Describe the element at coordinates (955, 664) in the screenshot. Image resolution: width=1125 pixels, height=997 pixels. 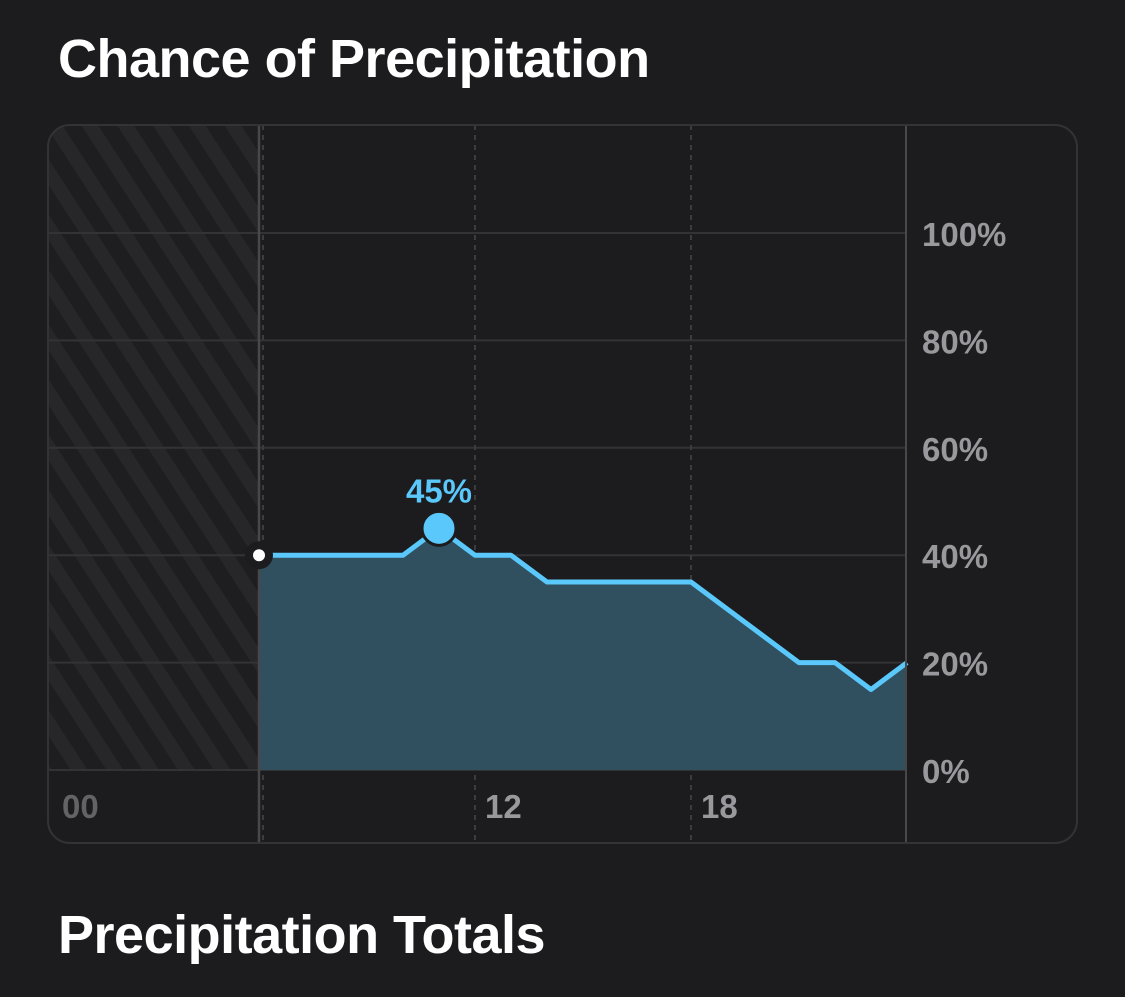
I see `y-tick-label: 20%` at that location.